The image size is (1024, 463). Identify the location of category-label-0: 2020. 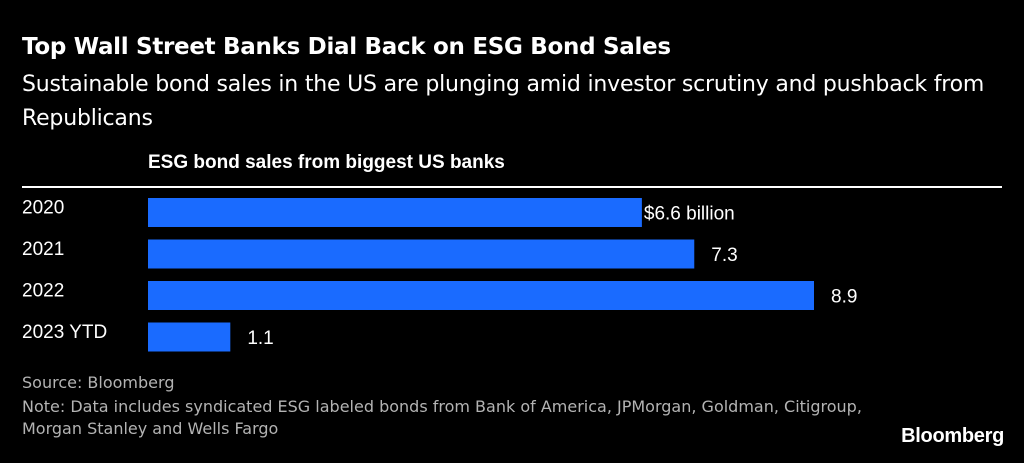
(43, 208).